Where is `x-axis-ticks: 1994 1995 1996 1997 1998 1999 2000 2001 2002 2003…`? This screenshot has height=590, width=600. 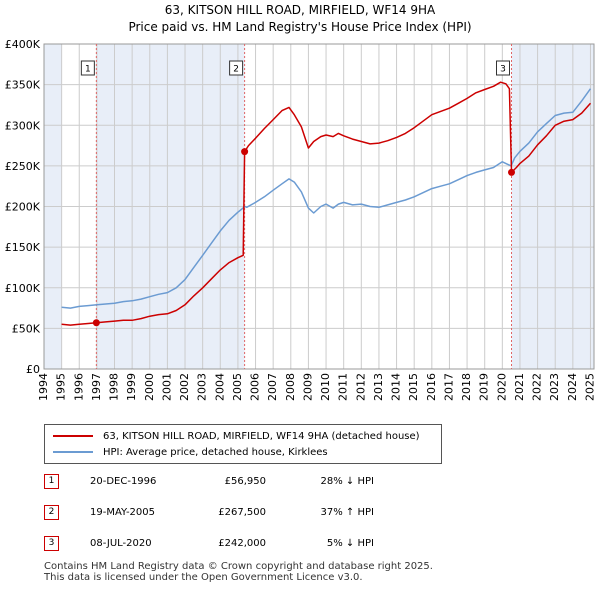
x-axis-ticks: 1994 1995 1996 1997 1998 1999 2000 2001 2002 2003… is located at coordinates (316, 387).